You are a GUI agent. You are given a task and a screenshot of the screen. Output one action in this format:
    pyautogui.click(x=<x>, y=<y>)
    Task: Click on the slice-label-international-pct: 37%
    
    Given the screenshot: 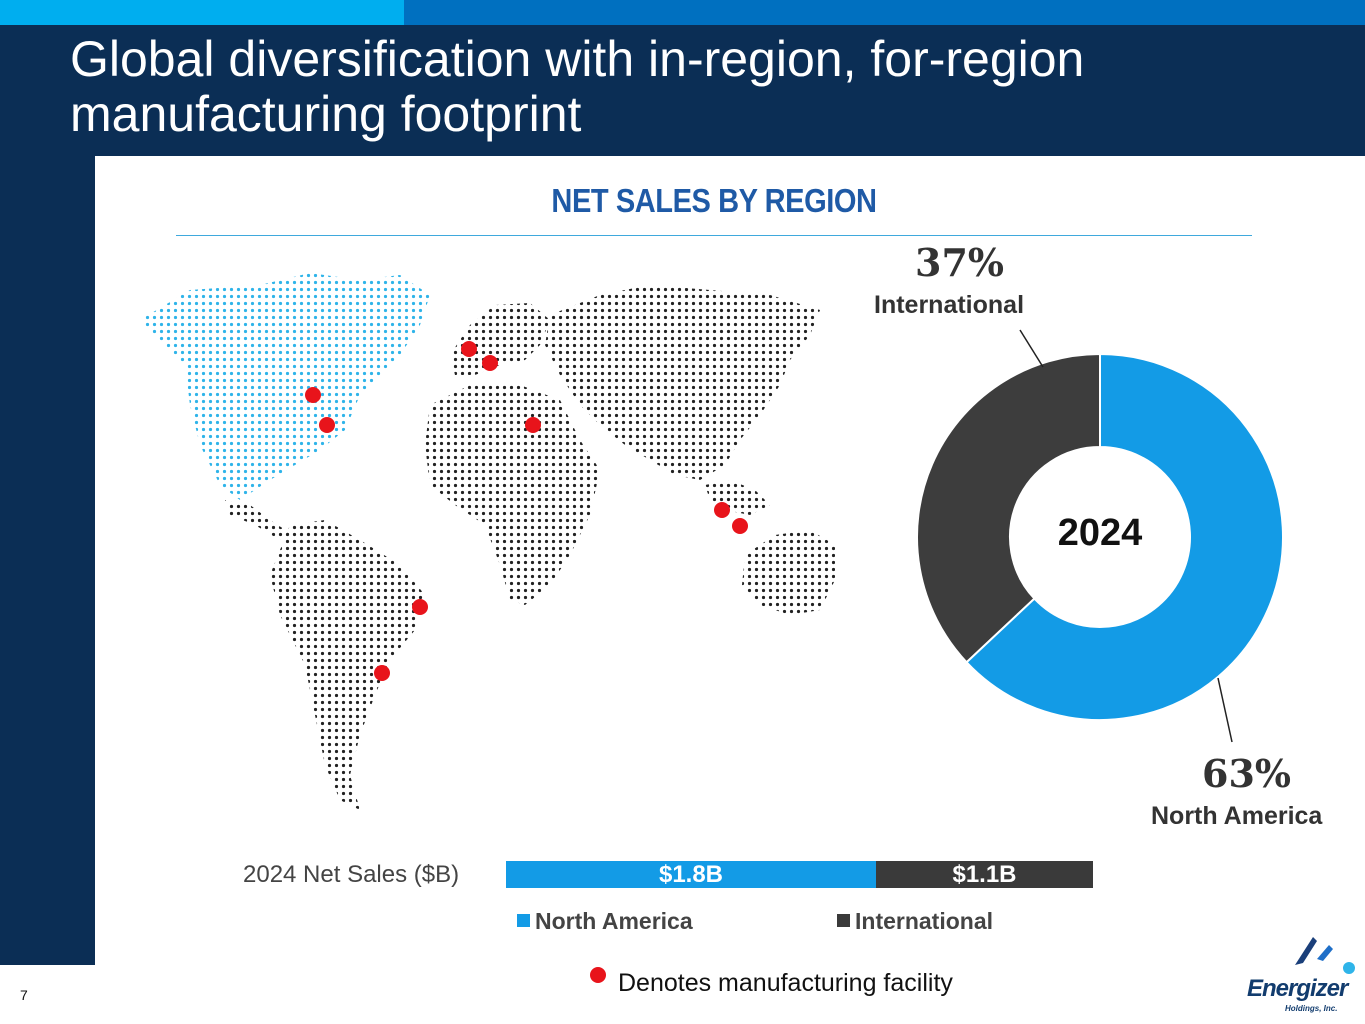 What is the action you would take?
    pyautogui.click(x=959, y=262)
    